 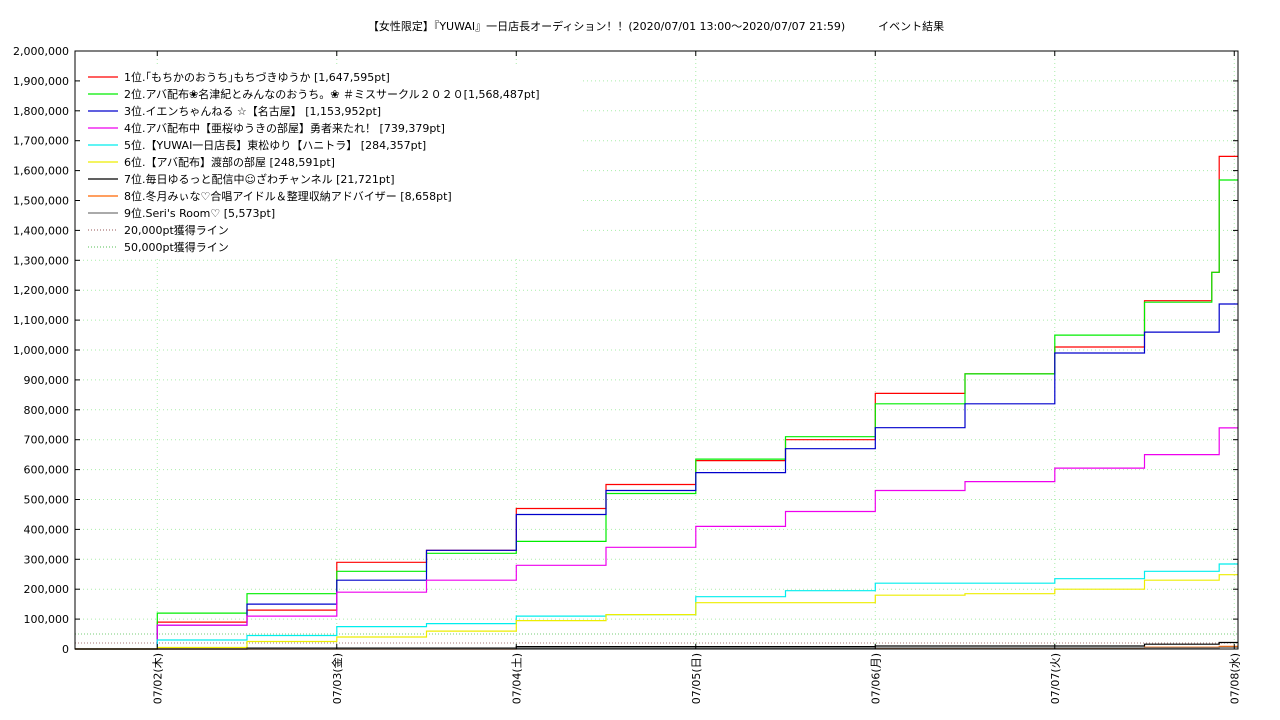 What do you see at coordinates (65, 649) in the screenshot?
I see `y-tick-label: 0` at bounding box center [65, 649].